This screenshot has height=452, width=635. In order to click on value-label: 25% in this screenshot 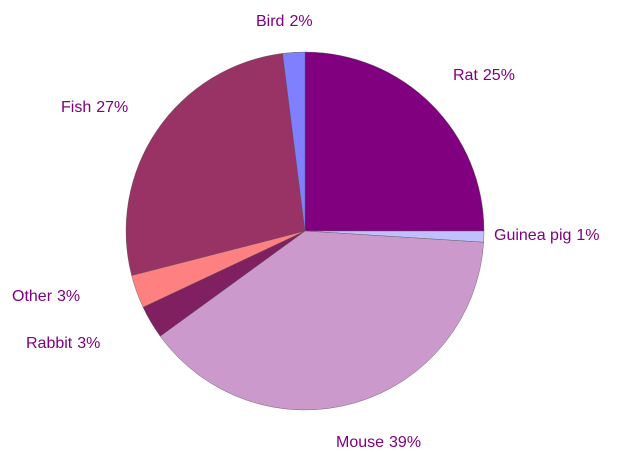, I will do `click(499, 75)`.